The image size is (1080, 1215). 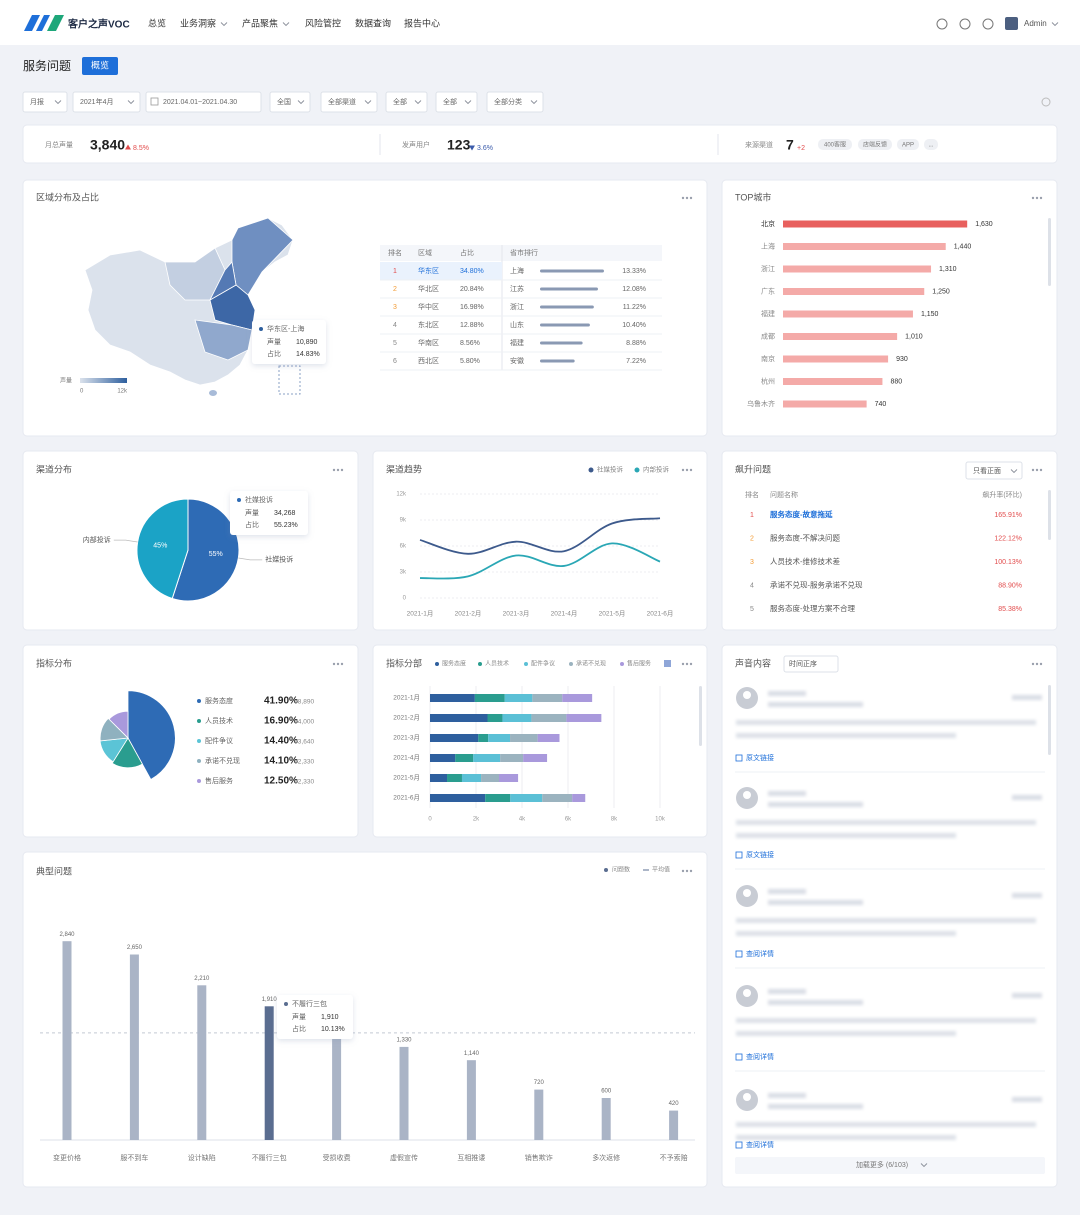 I want to click on share-label: 10.40%, so click(x=634, y=325).